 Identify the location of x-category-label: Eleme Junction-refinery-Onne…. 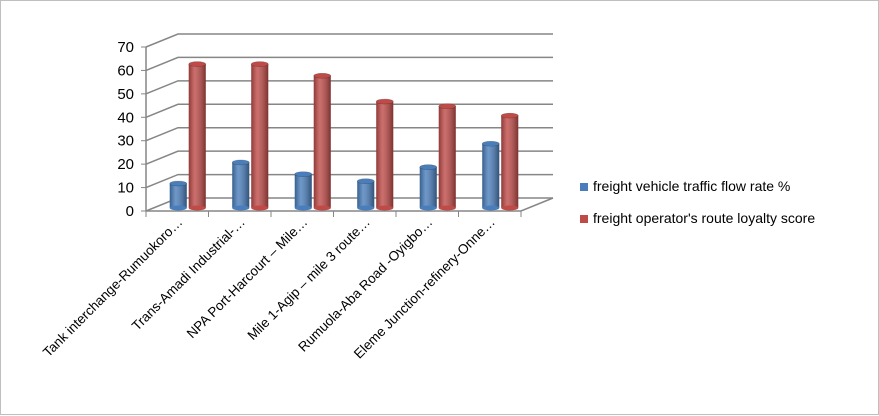
(424, 288).